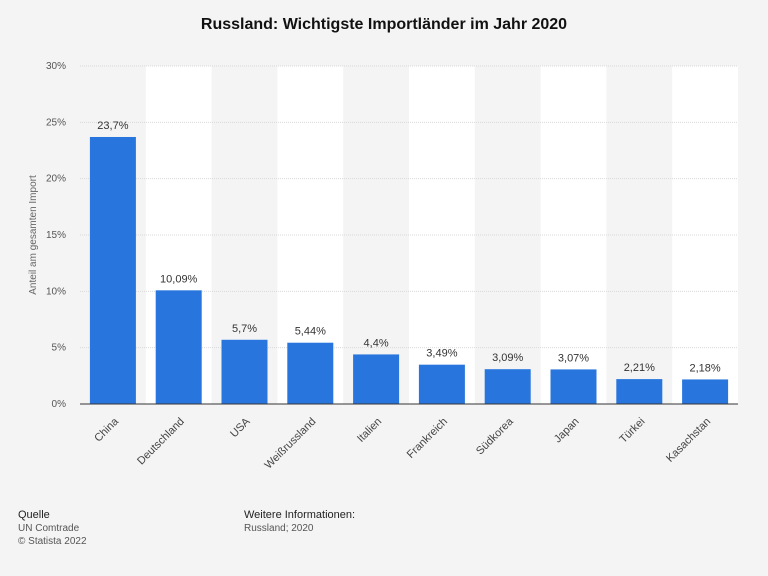 The width and height of the screenshot is (768, 576). Describe the element at coordinates (33, 235) in the screenshot. I see `y-axis-label: Anteil am gesamten Import` at that location.